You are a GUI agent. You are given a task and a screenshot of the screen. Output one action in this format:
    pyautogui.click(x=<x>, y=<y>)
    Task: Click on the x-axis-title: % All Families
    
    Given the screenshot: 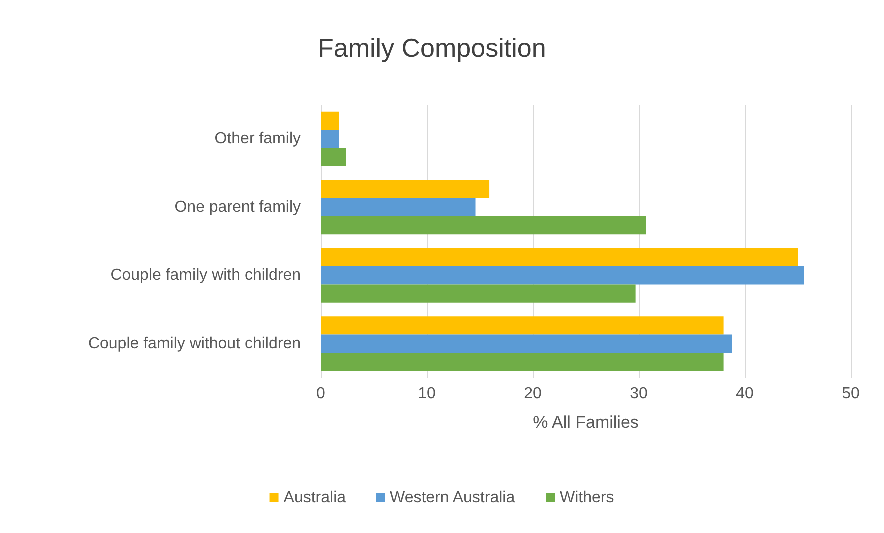 What is the action you would take?
    pyautogui.click(x=586, y=422)
    